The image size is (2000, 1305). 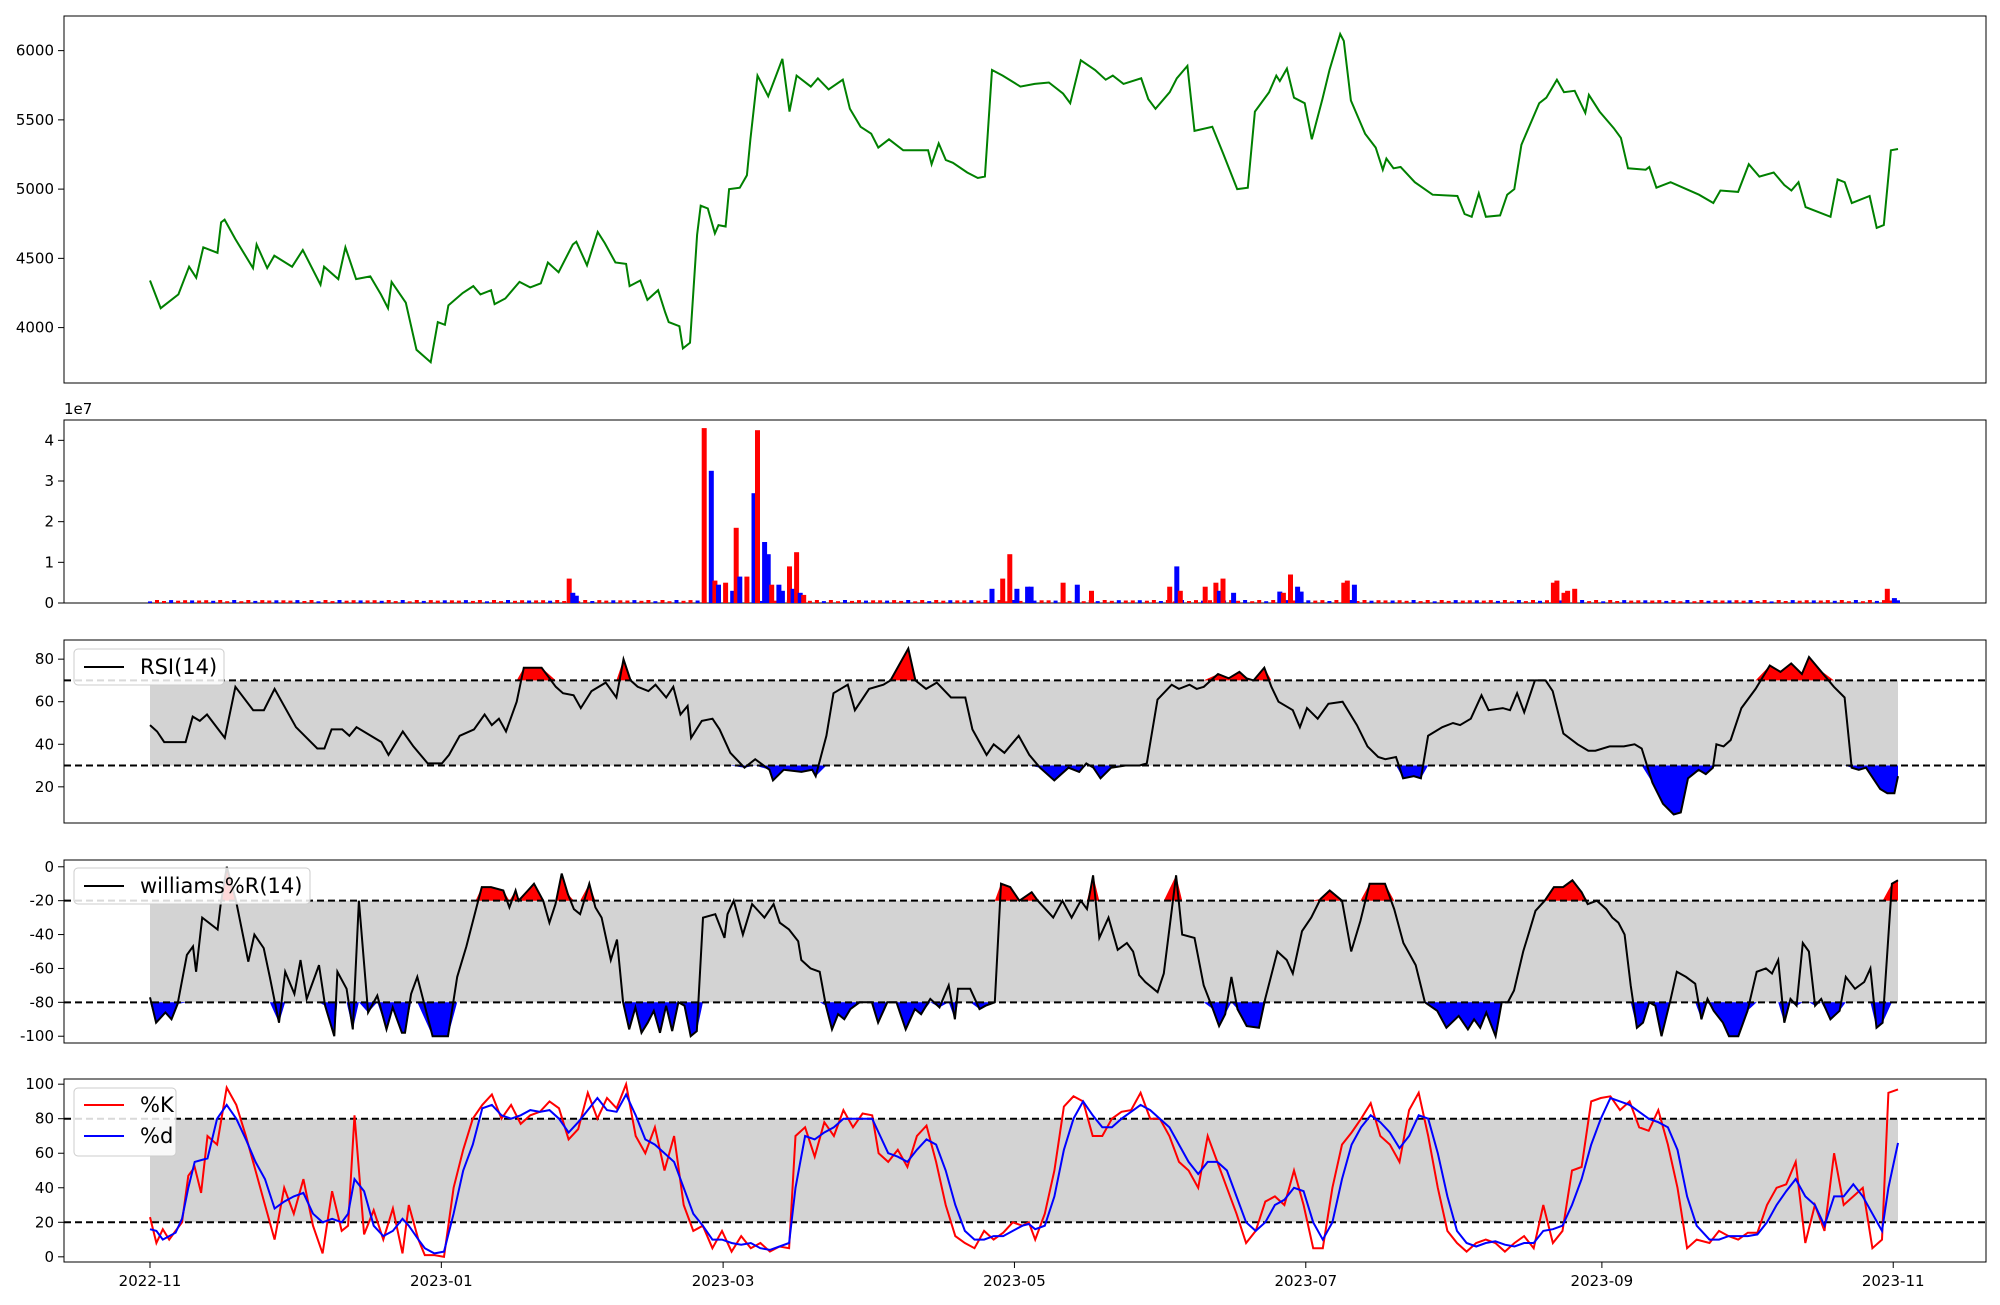 I want to click on xtick-label: 2023-03, so click(x=723, y=1281).